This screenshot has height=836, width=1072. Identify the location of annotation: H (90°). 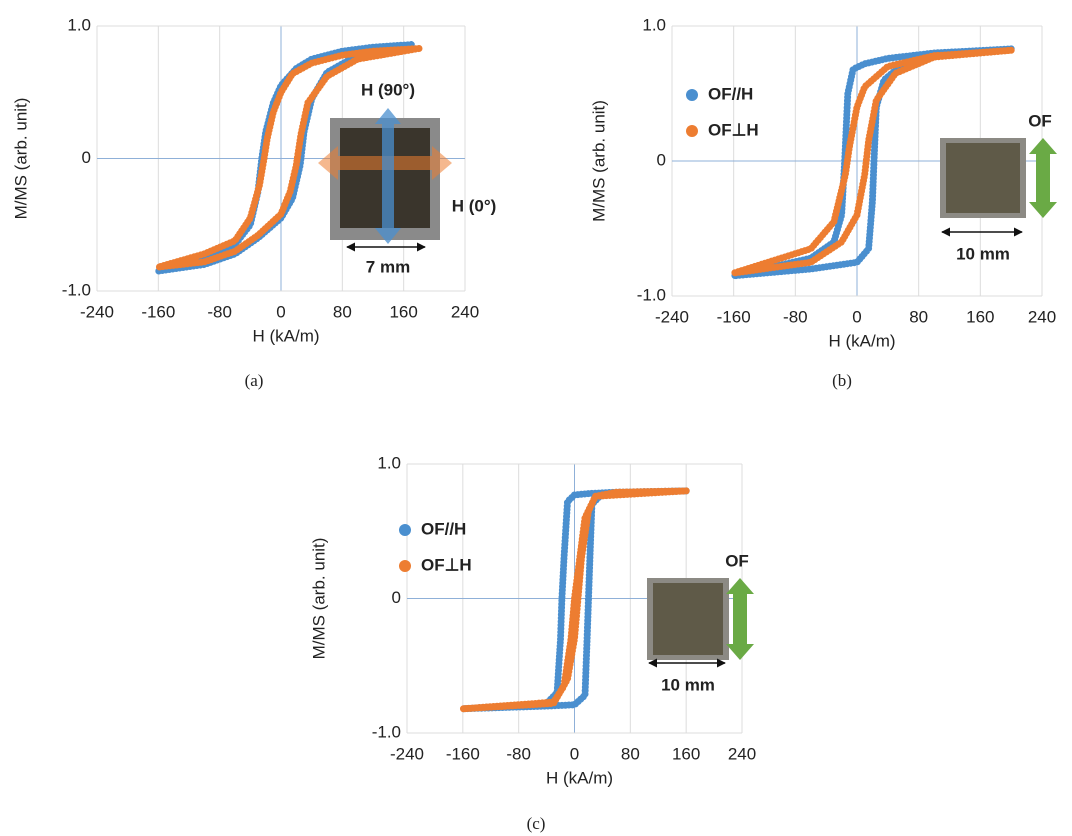
(388, 89).